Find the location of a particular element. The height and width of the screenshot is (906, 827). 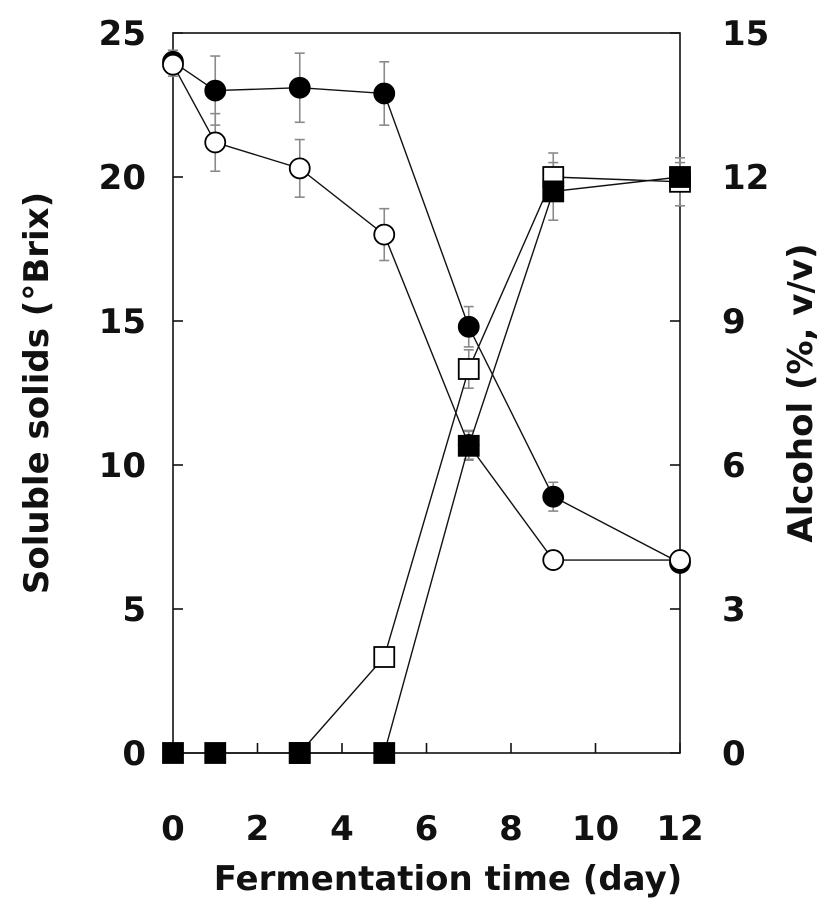

y-left-tick-label: 25 is located at coordinates (122, 34).